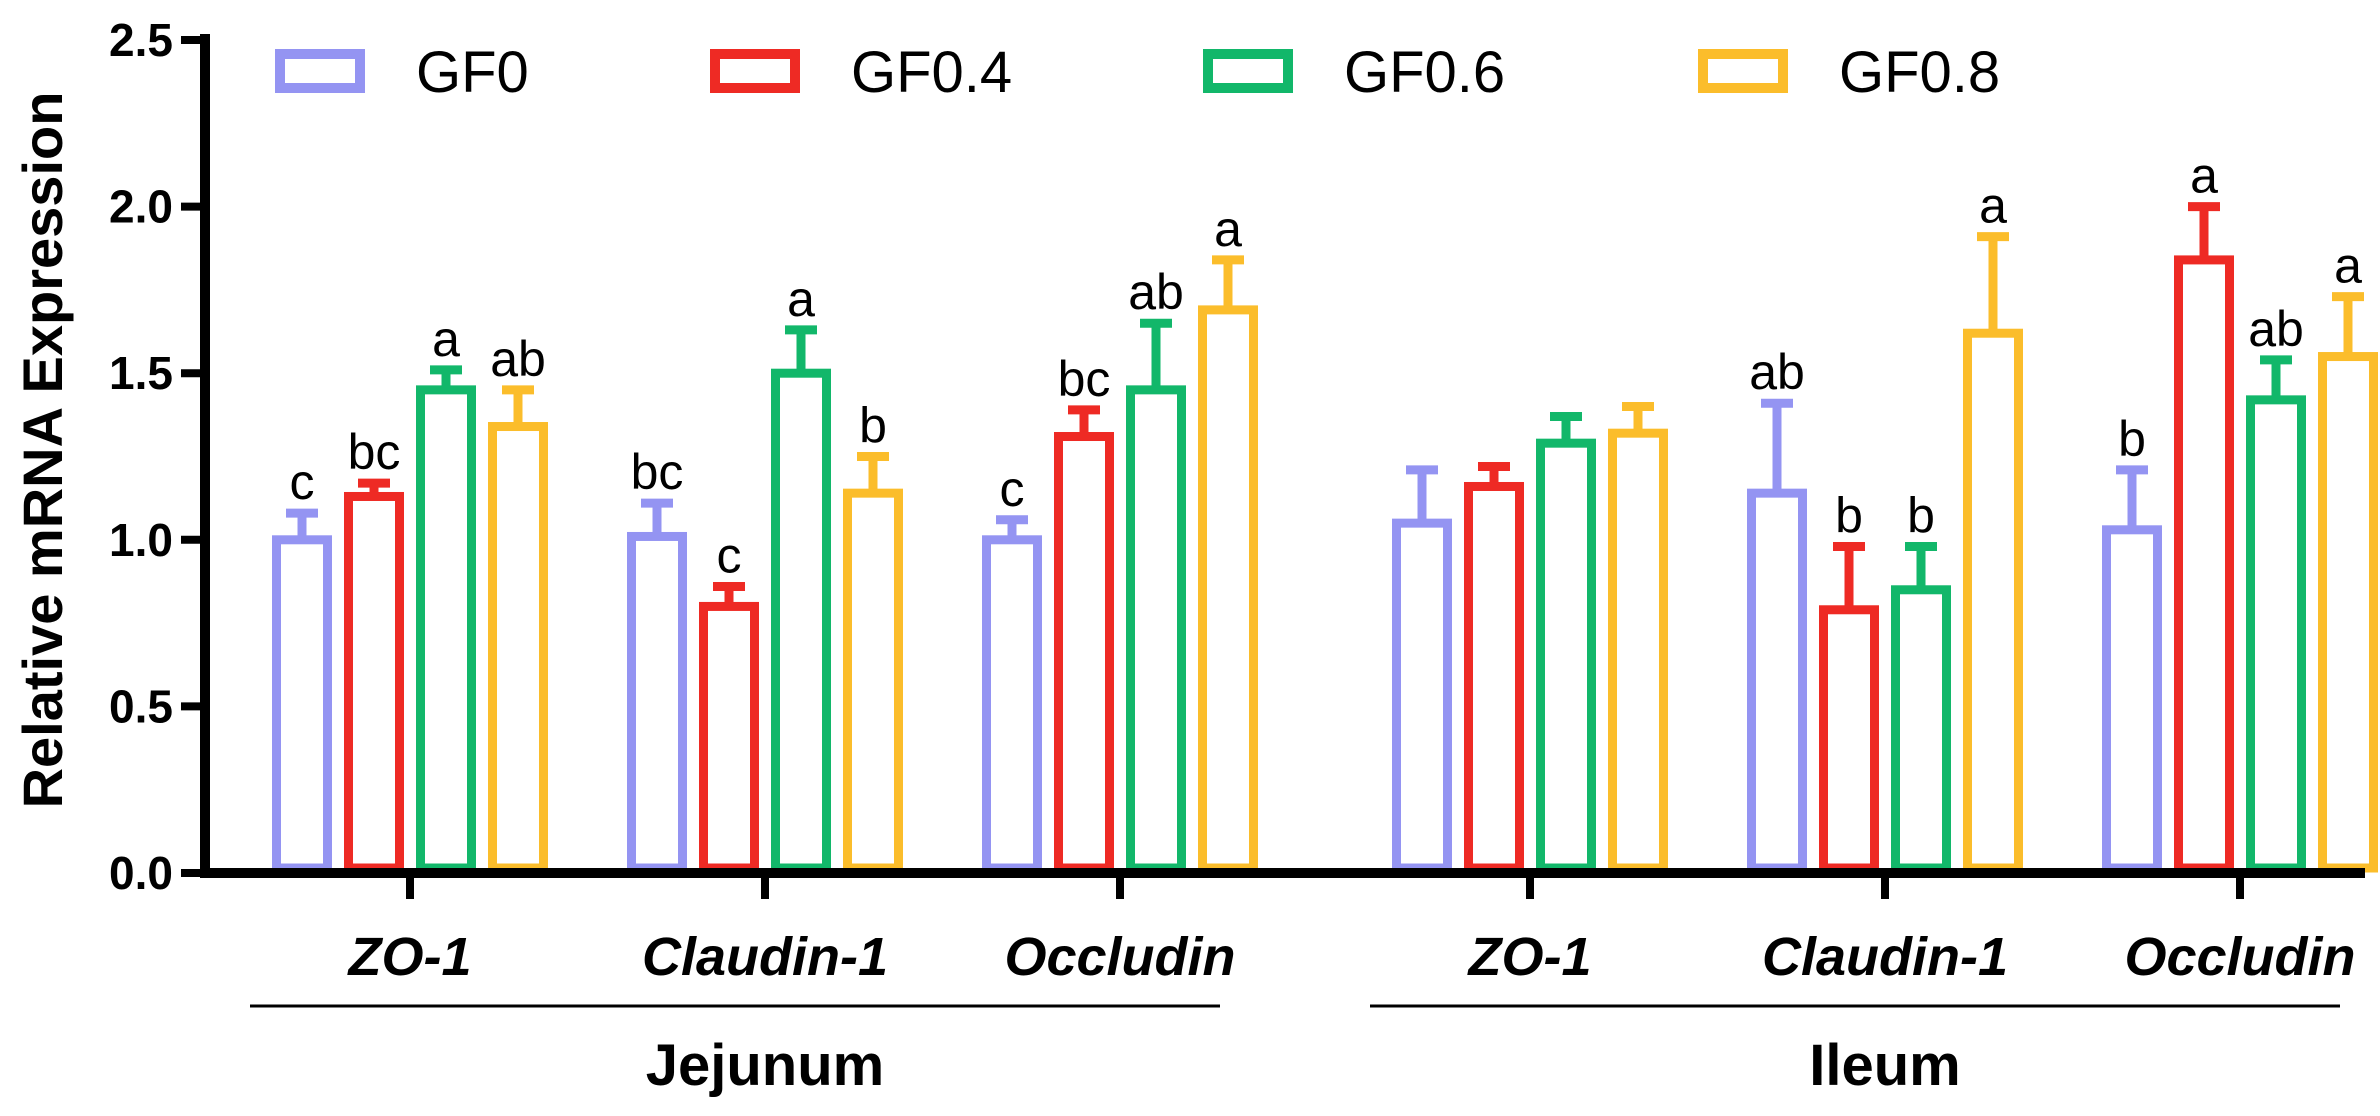 Image resolution: width=2380 pixels, height=1116 pixels. What do you see at coordinates (1919, 72) in the screenshot?
I see `legend-label: GF0.8` at bounding box center [1919, 72].